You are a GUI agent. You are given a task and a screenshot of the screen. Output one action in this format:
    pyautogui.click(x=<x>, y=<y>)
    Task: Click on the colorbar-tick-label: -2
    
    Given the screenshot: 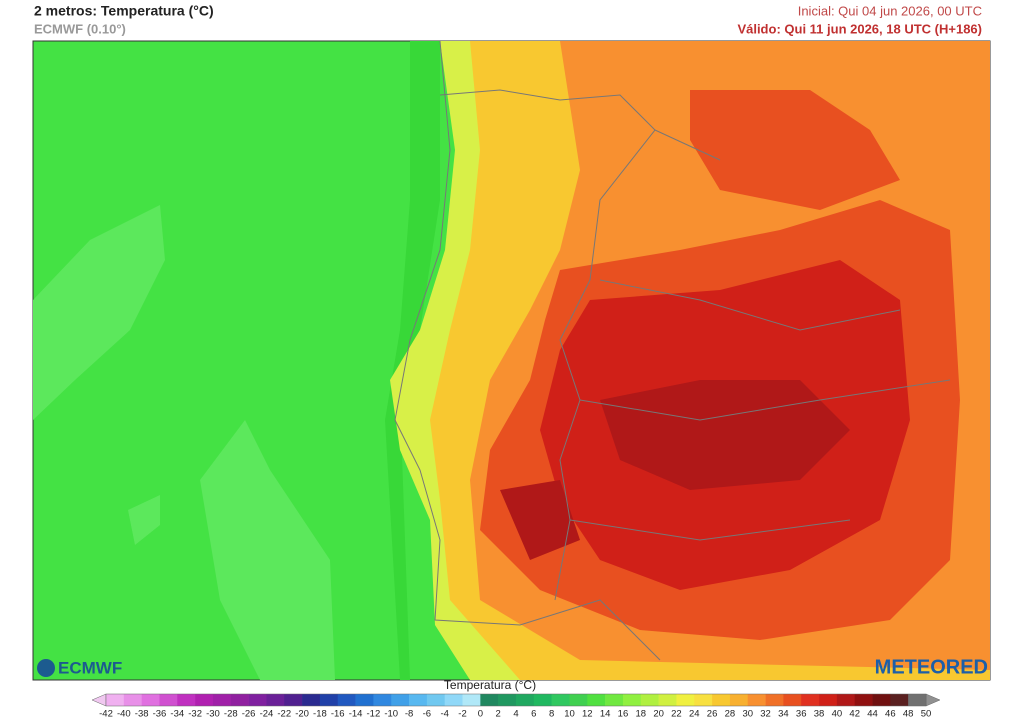 What is the action you would take?
    pyautogui.click(x=462, y=714)
    